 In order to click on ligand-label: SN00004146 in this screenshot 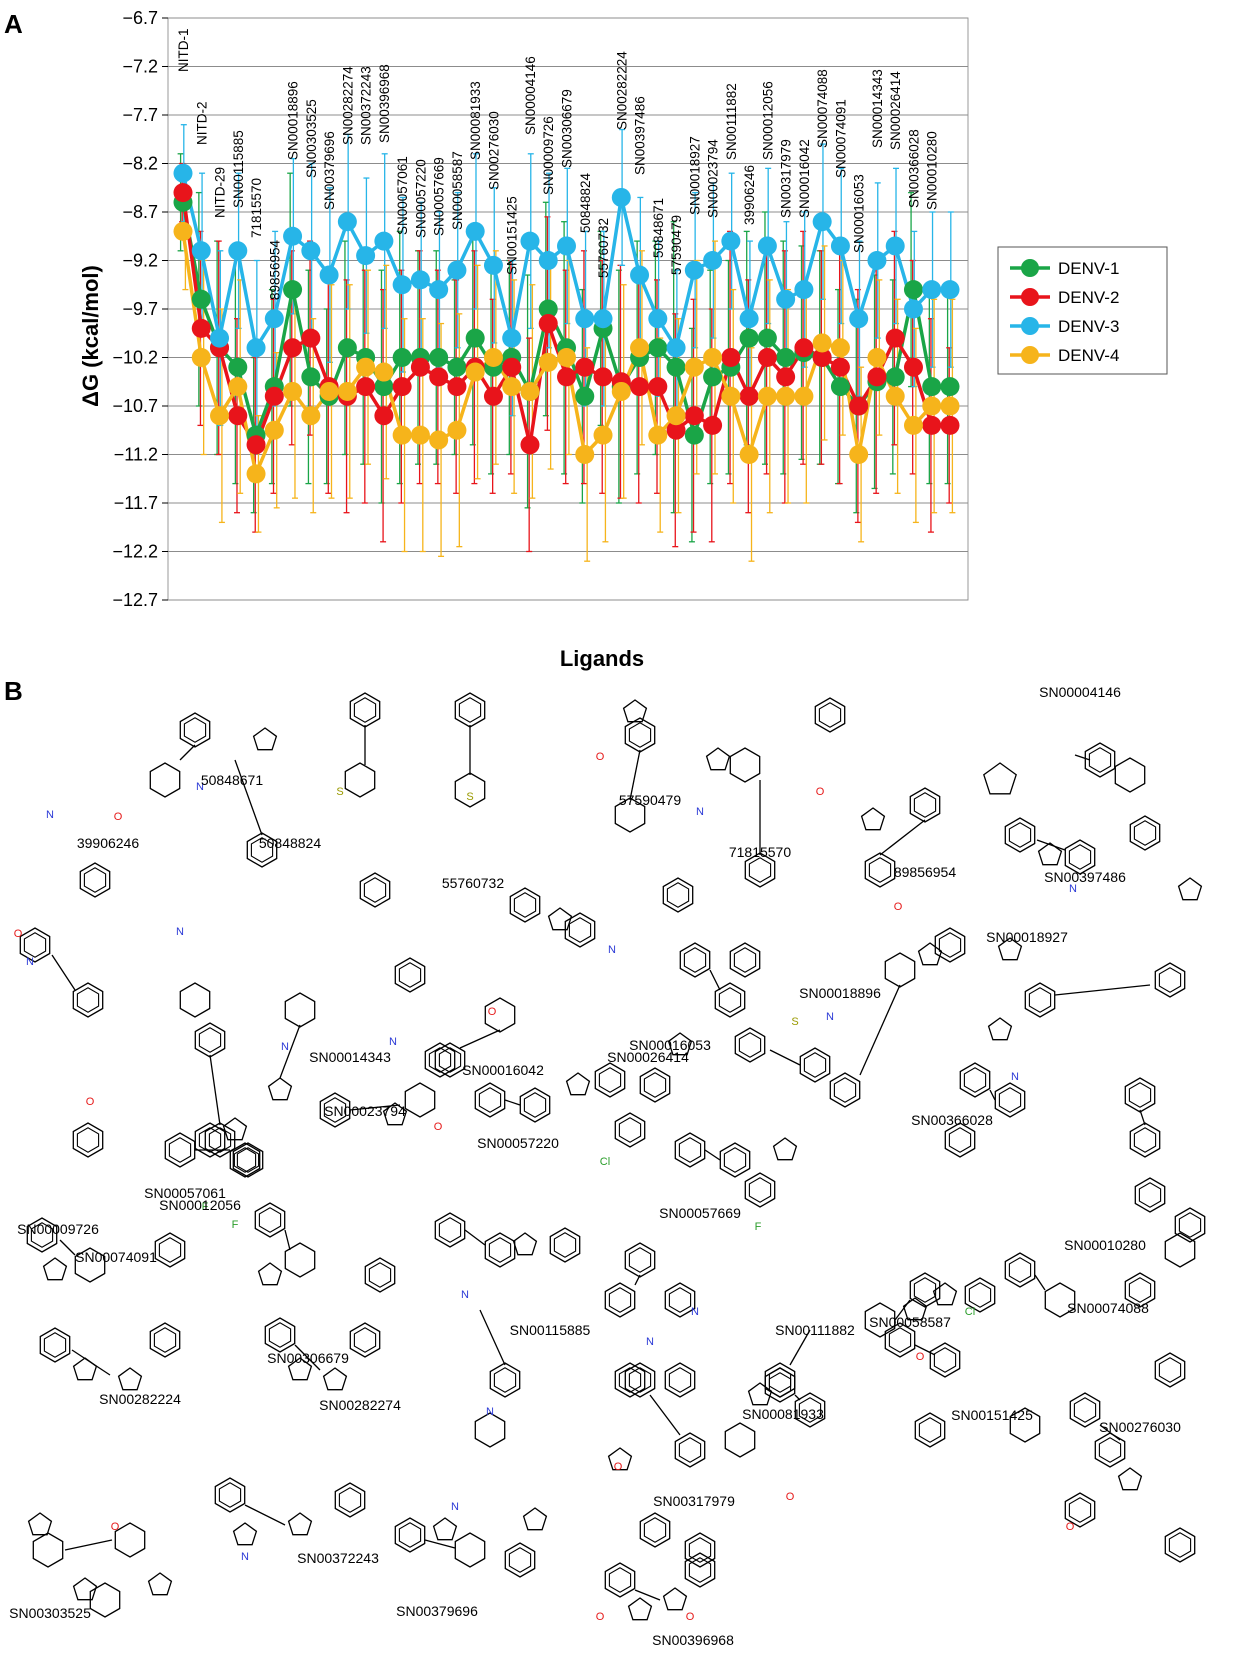, I will do `click(530, 95)`.